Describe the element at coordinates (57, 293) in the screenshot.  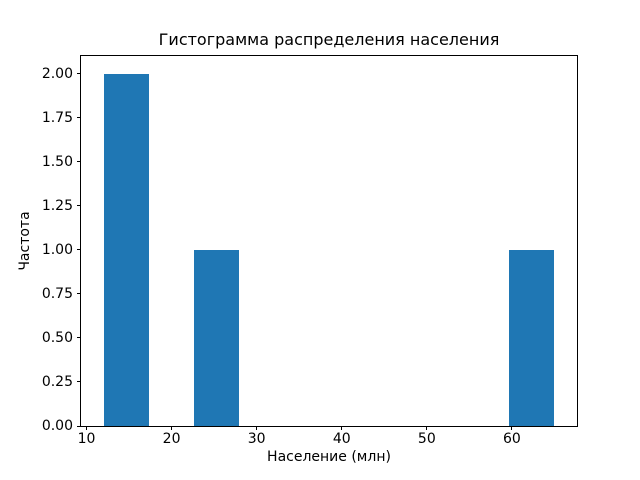
I see `y-tick-label: 0.75` at that location.